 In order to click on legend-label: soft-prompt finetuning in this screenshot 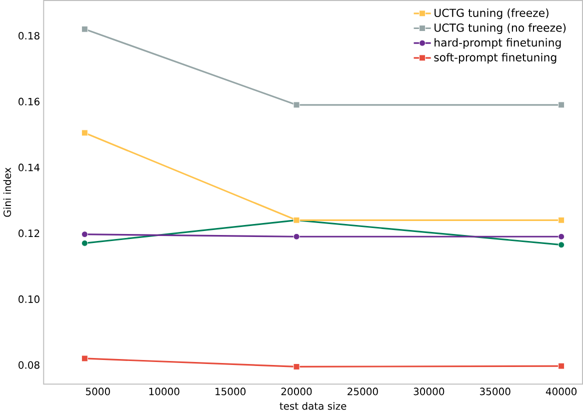, I will do `click(495, 58)`.